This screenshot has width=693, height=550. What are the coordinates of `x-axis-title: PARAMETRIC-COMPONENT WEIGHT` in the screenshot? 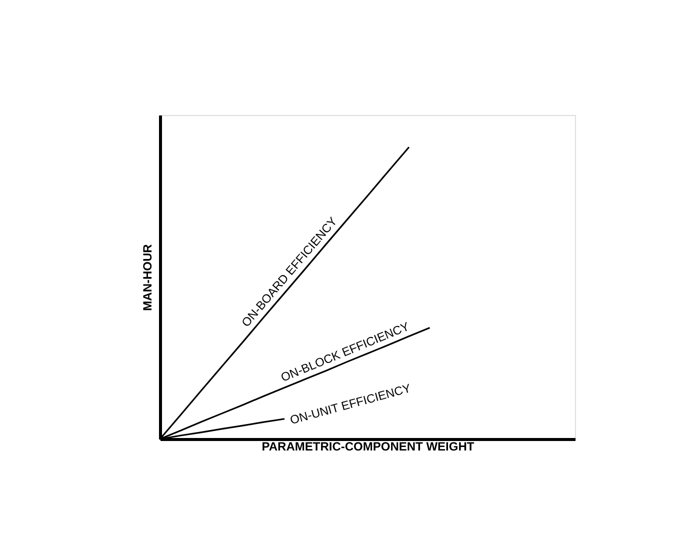 It's located at (368, 447).